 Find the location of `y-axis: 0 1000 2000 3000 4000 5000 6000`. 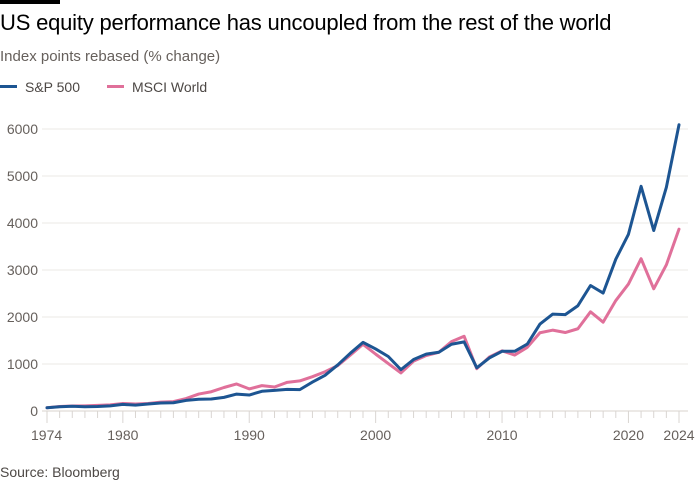

y-axis: 0 1000 2000 3000 4000 5000 6000 is located at coordinates (22, 270).